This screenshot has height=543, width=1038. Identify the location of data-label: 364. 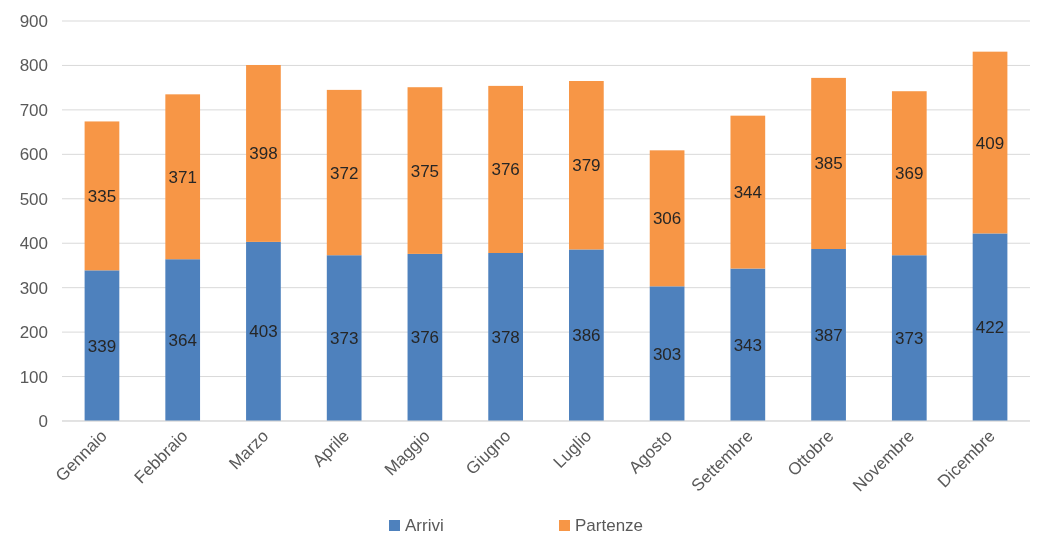
(182, 341).